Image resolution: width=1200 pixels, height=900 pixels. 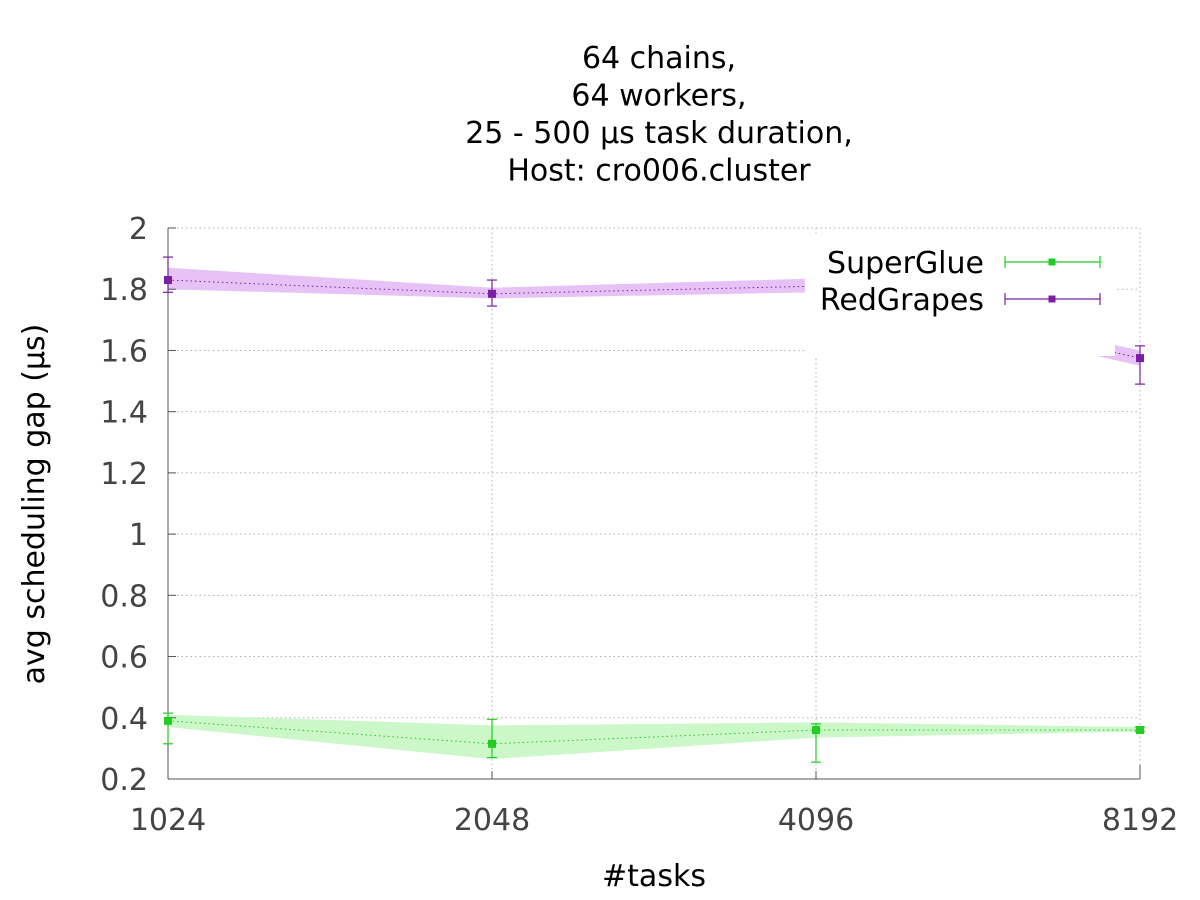 I want to click on y-tick-label: 0.4, so click(x=124, y=719).